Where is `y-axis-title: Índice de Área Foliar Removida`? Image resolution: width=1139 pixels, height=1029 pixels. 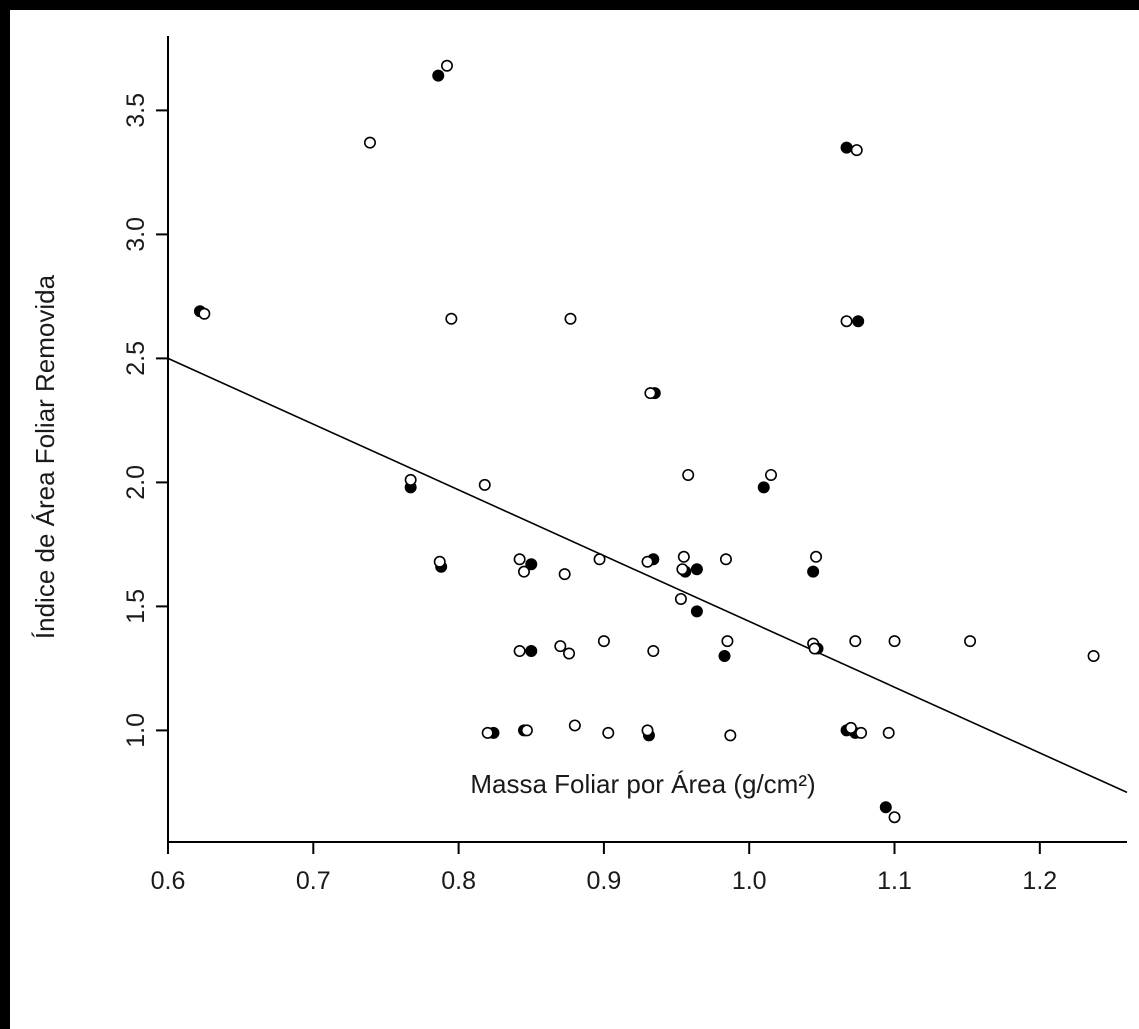
y-axis-title: Índice de Área Foliar Removida is located at coordinates (45, 456).